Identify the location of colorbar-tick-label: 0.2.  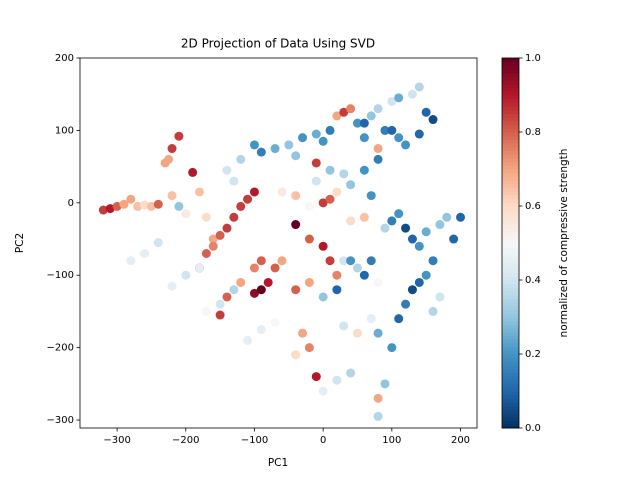
(533, 354).